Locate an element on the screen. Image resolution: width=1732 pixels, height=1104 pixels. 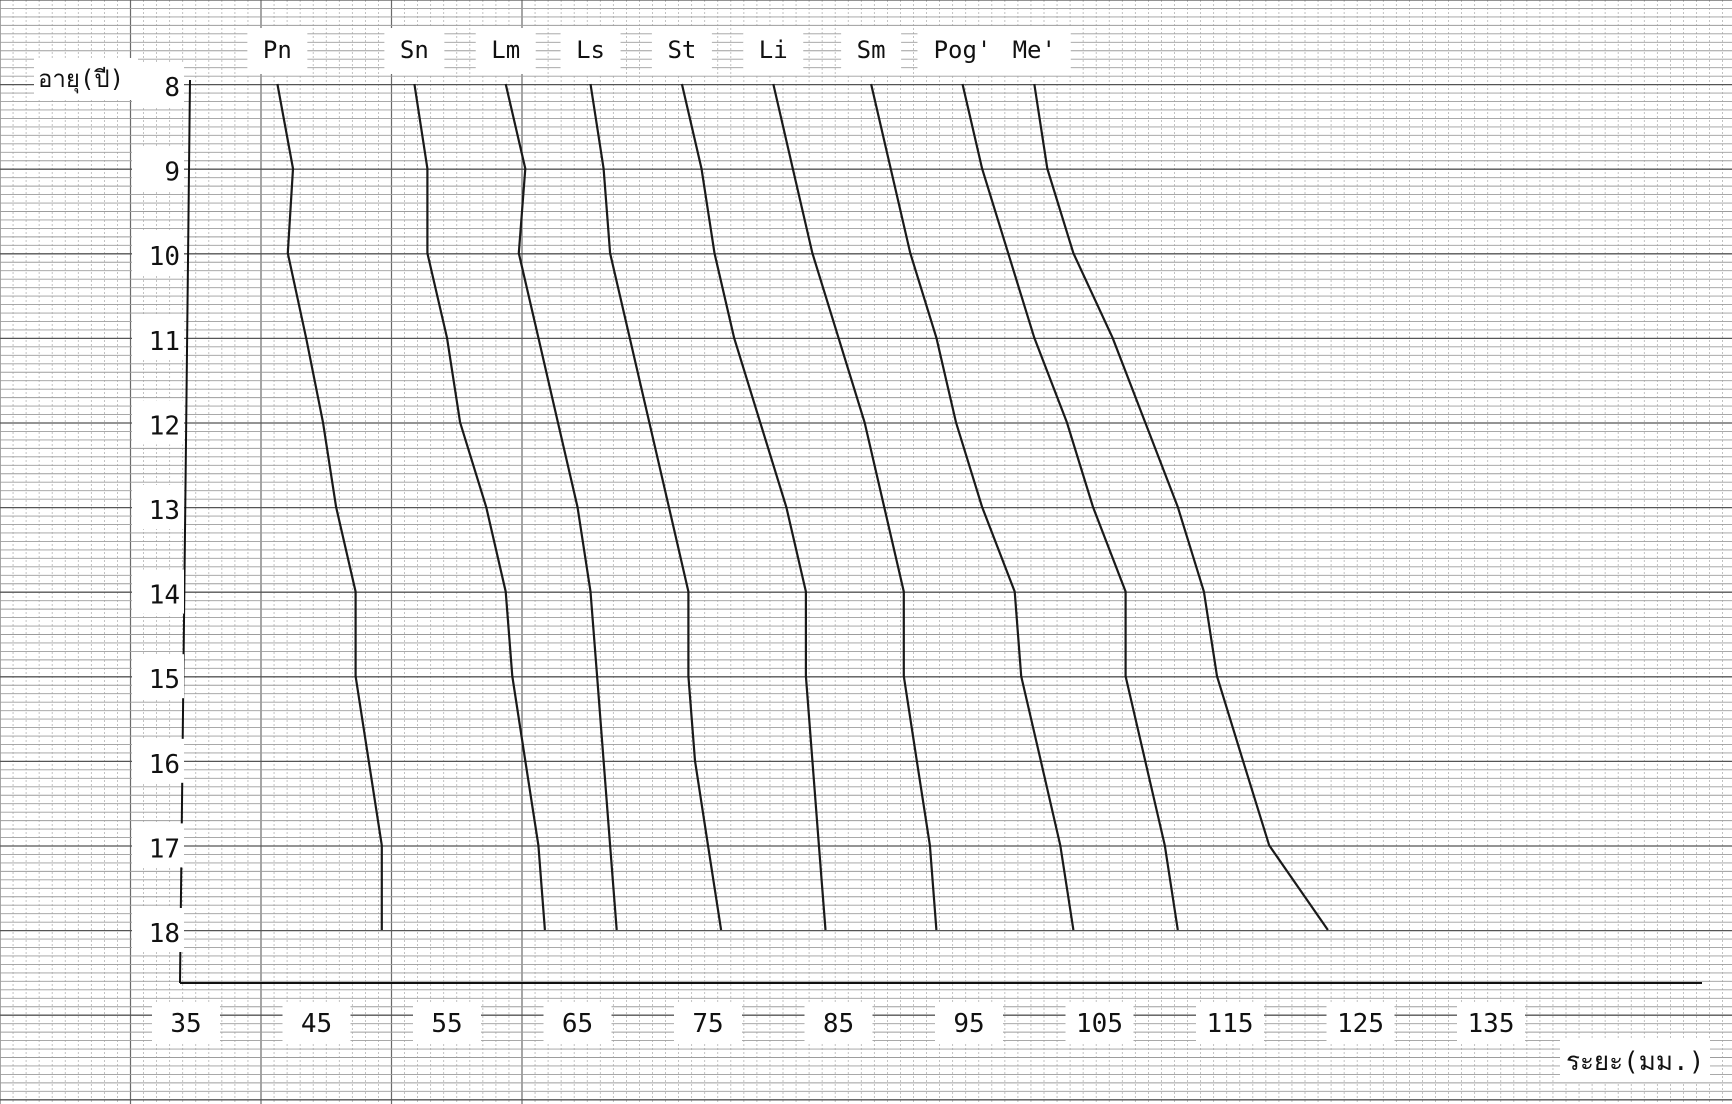
svg-text: 65 is located at coordinates (577, 1024).